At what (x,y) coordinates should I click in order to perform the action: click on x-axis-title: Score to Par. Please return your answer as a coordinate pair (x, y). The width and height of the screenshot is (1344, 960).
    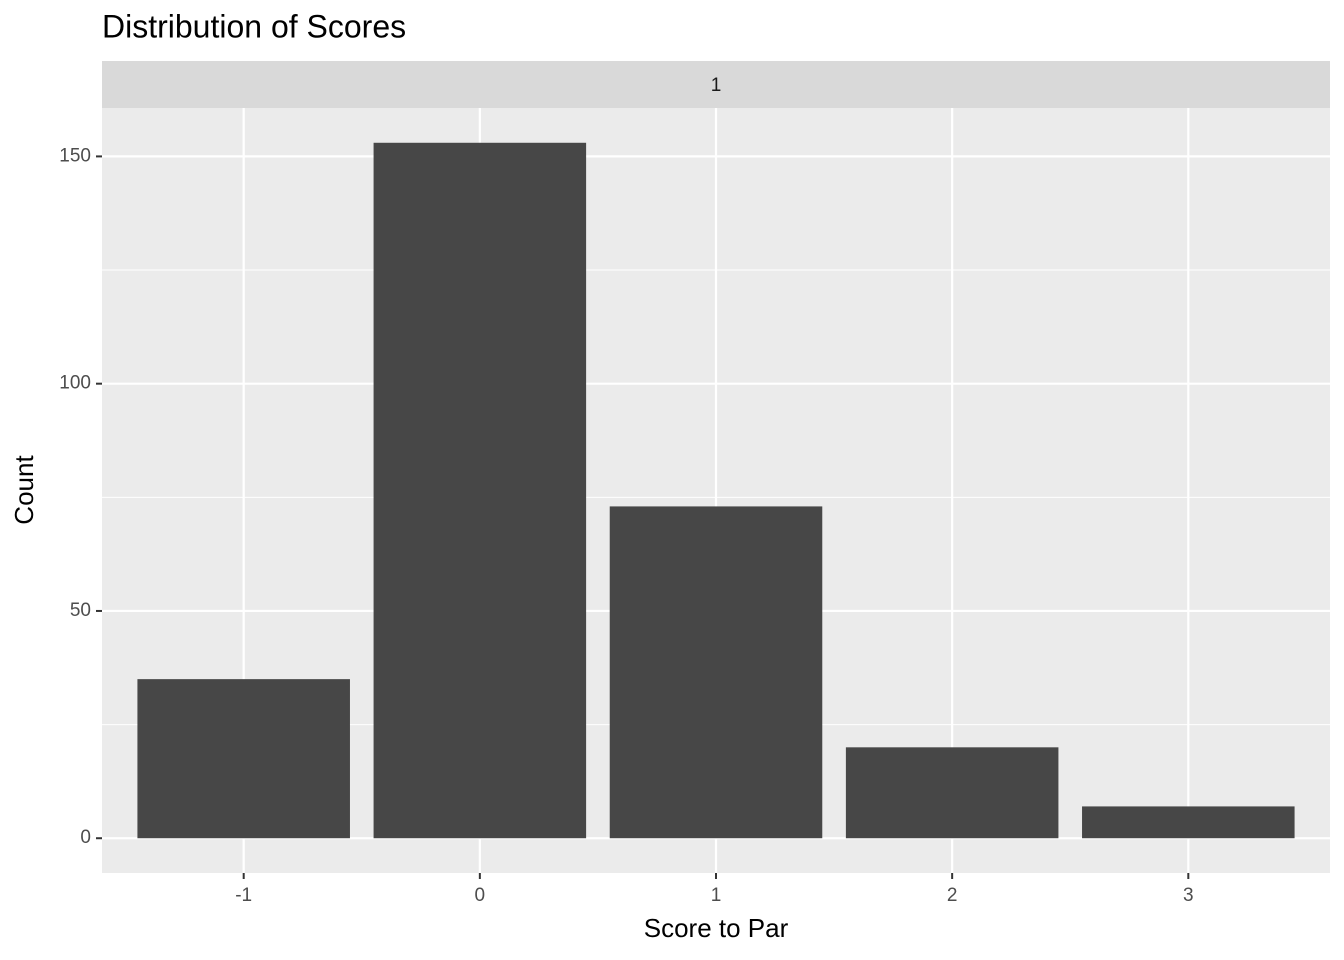
    Looking at the image, I should click on (716, 928).